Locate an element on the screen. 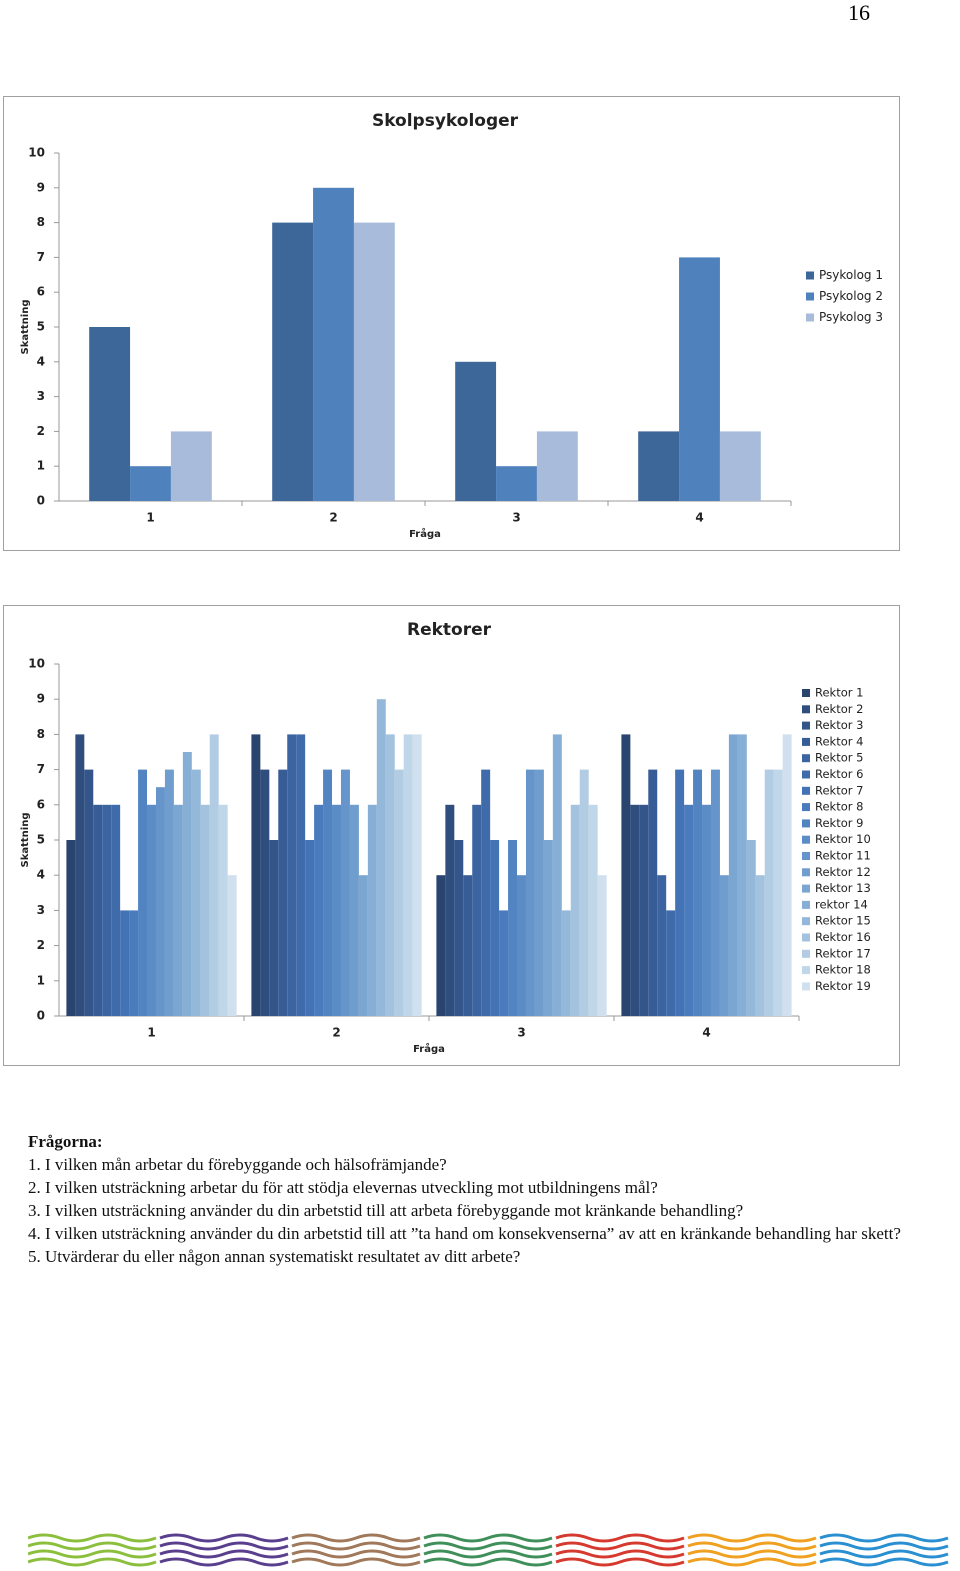 Image resolution: width=960 pixels, height=1571 pixels. legend-label: Rektor 6 is located at coordinates (839, 774).